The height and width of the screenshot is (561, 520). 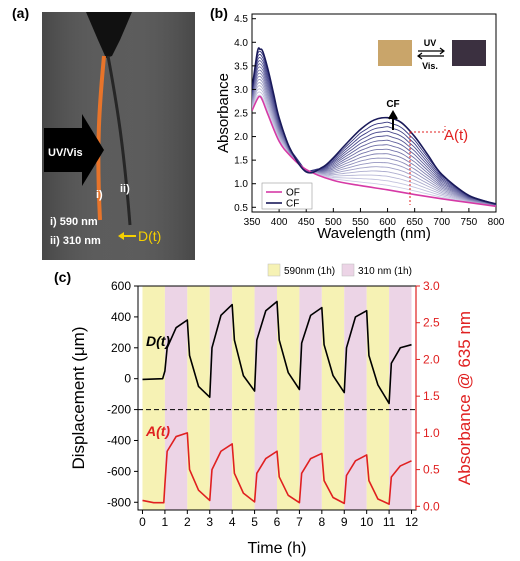 What do you see at coordinates (441, 222) in the screenshot?
I see `x-tick-label-b: 700` at bounding box center [441, 222].